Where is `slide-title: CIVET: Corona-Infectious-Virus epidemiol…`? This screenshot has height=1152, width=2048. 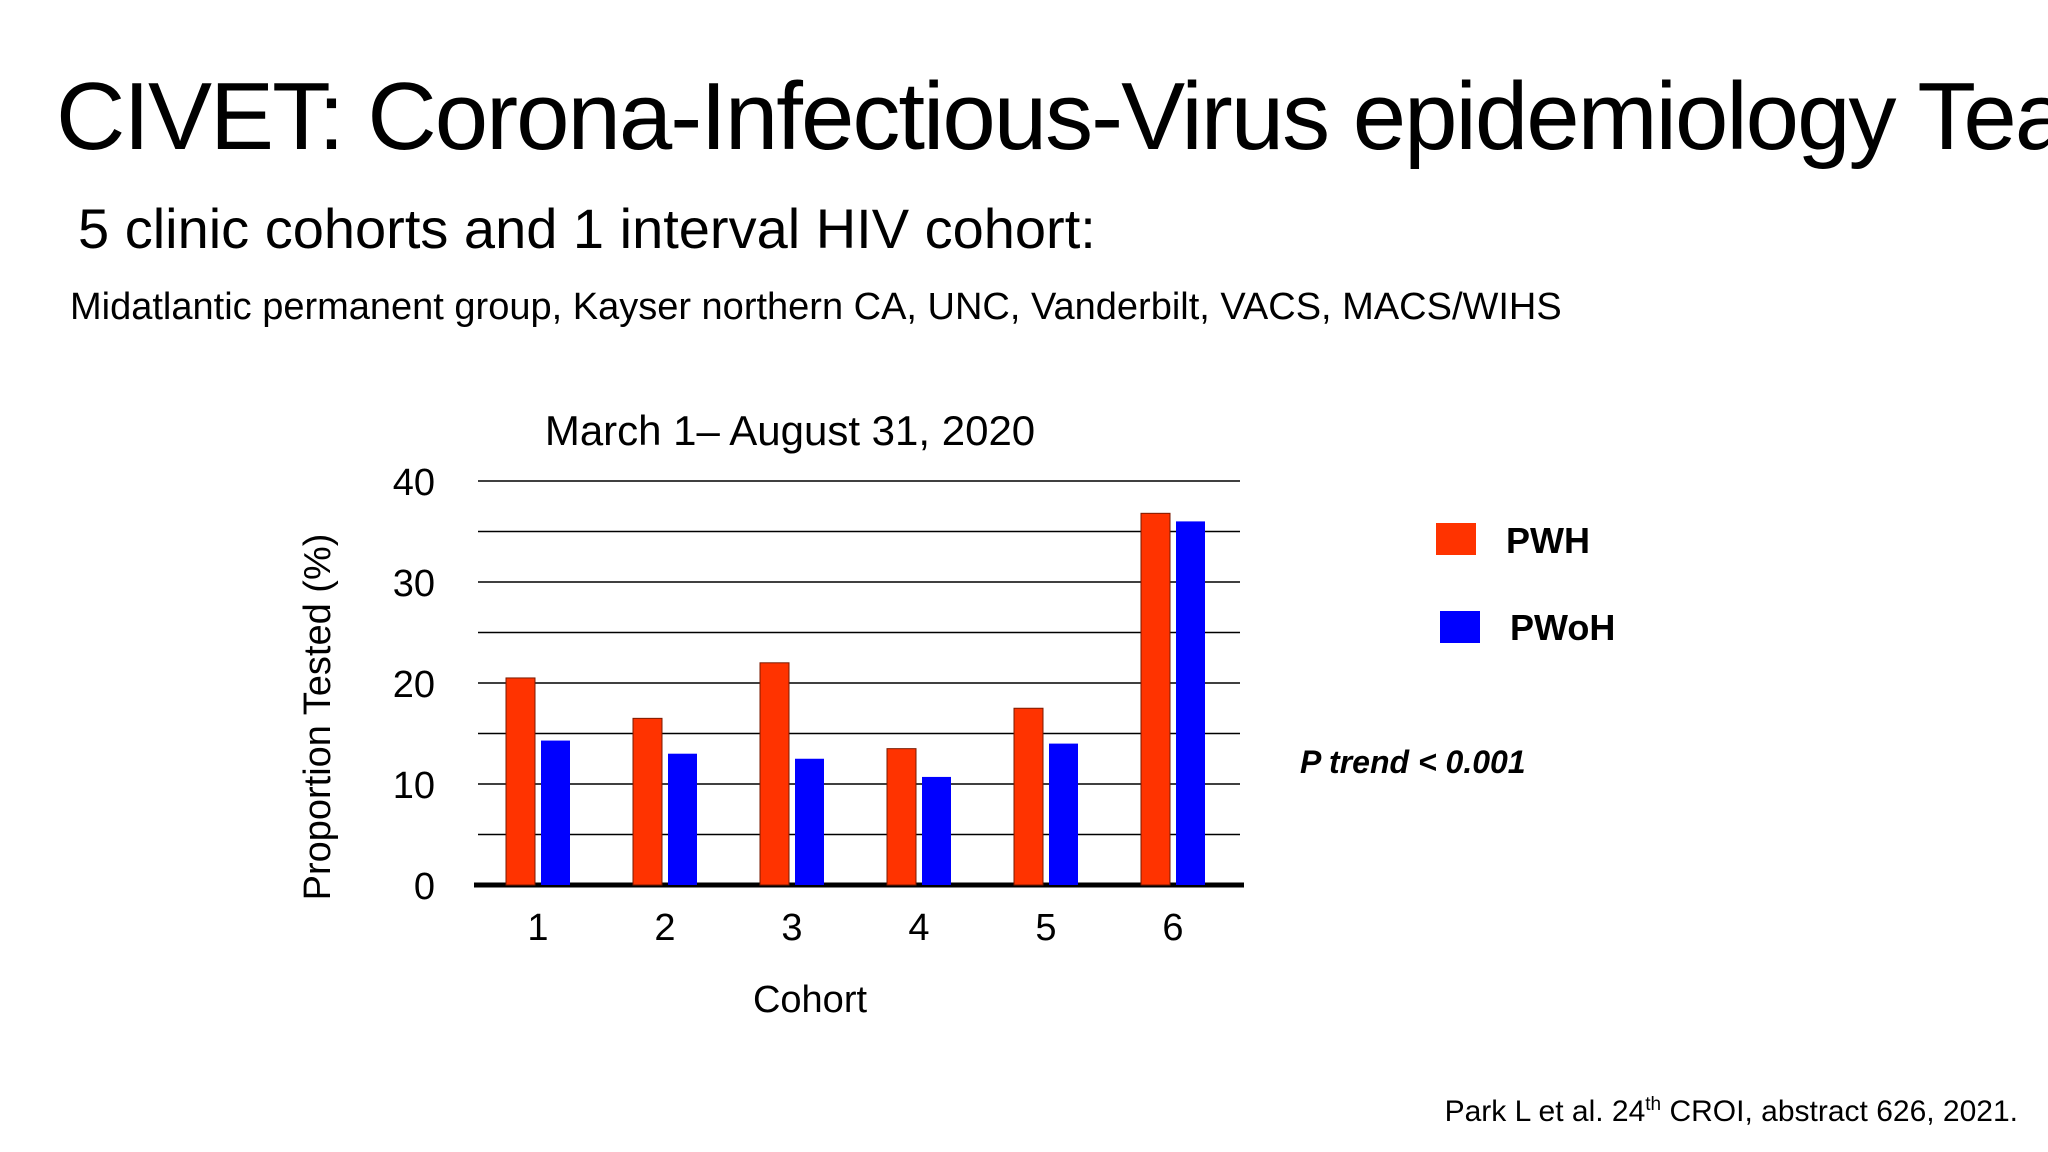
slide-title: CIVET: Corona-Infectious-Virus epidemiol… is located at coordinates (1052, 116).